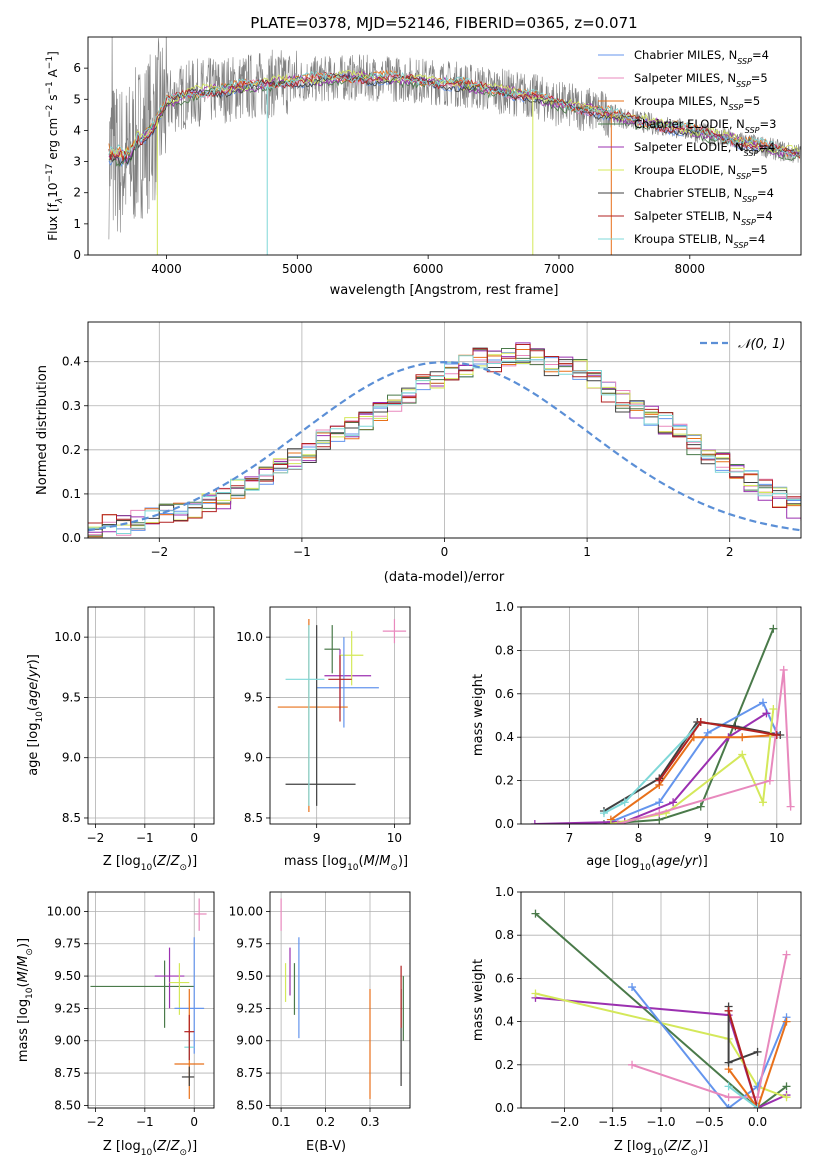  Describe the element at coordinates (454, 114) in the screenshot. I see `model-spectrum-line` at that location.